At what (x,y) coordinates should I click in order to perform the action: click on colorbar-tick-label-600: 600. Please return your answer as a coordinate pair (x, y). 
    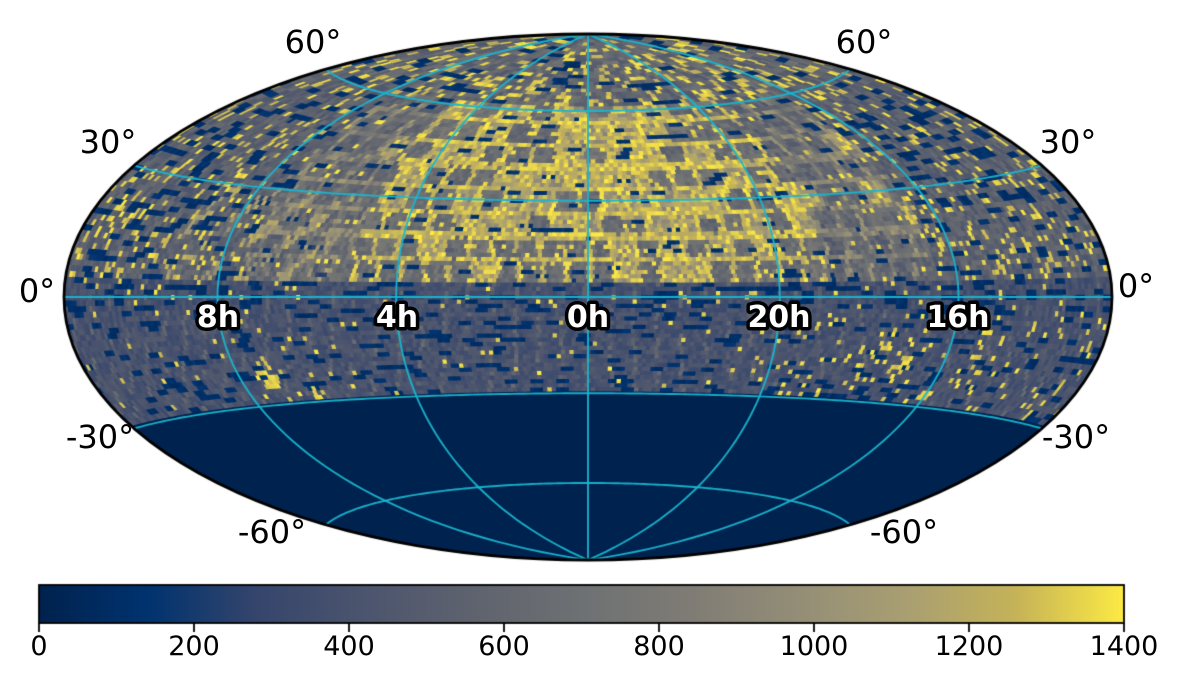
    Looking at the image, I should click on (504, 646).